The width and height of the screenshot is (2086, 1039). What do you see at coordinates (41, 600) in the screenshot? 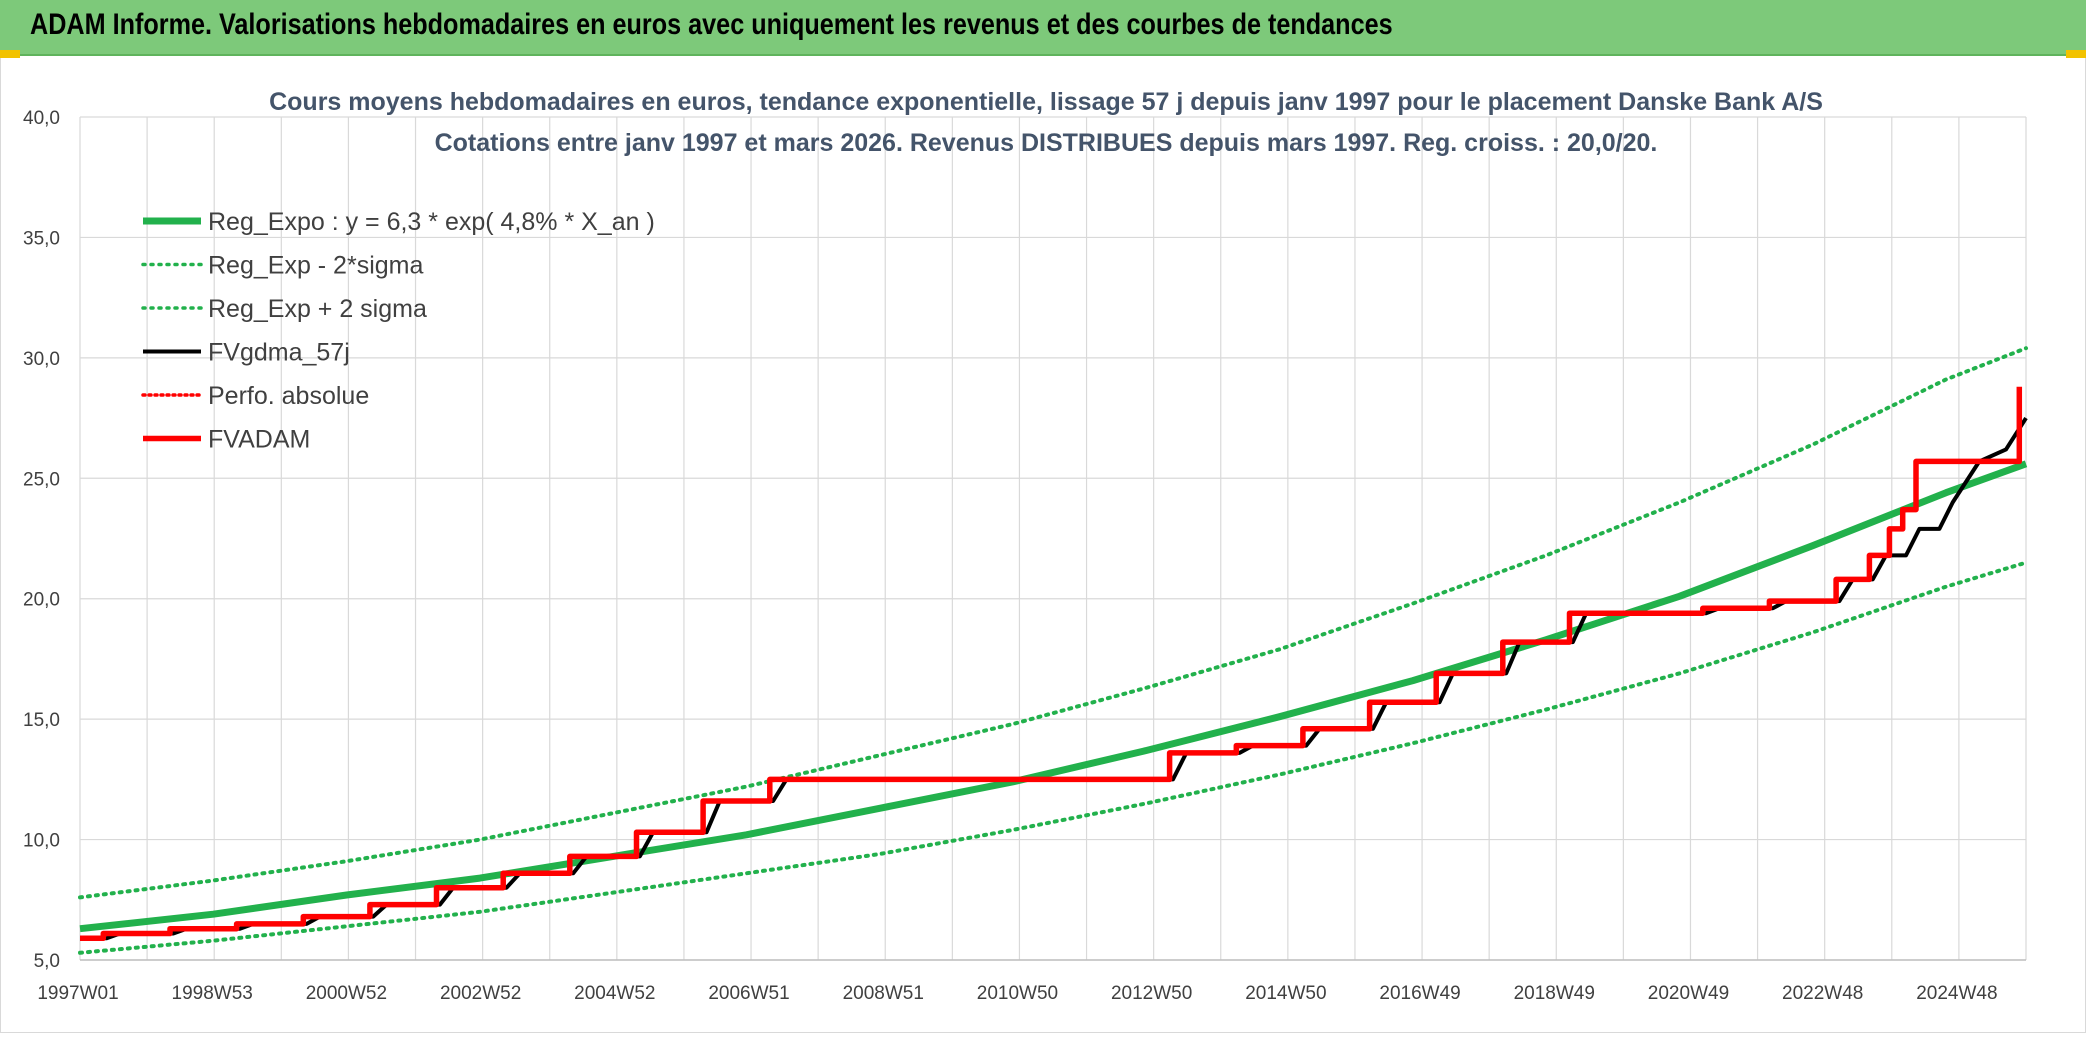
I see `y-tick-label: 20,0` at bounding box center [41, 600].